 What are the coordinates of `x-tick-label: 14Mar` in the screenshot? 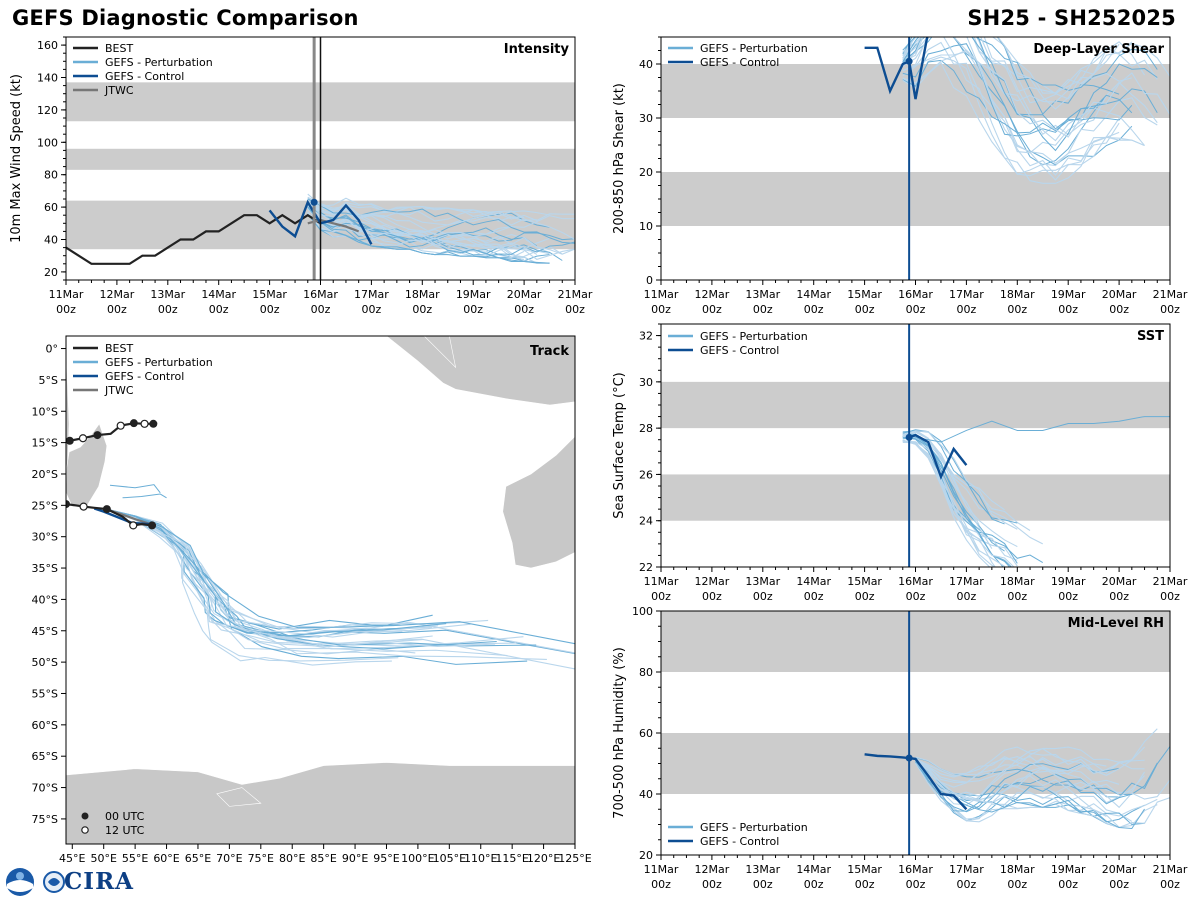 It's located at (813, 294).